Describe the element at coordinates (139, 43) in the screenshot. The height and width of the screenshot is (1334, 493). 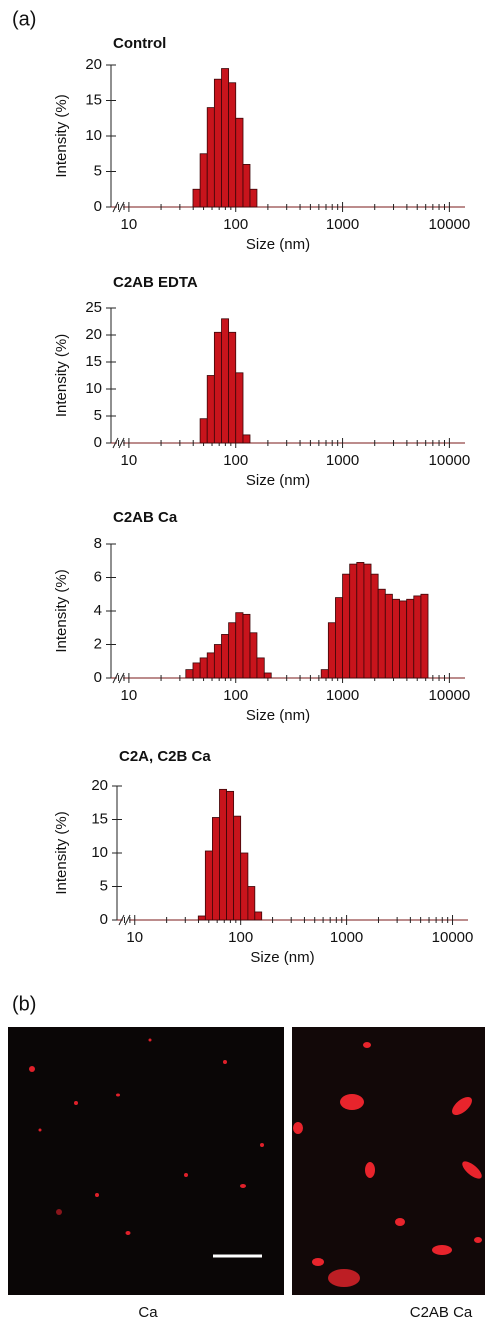
I see `chart-title: Control` at that location.